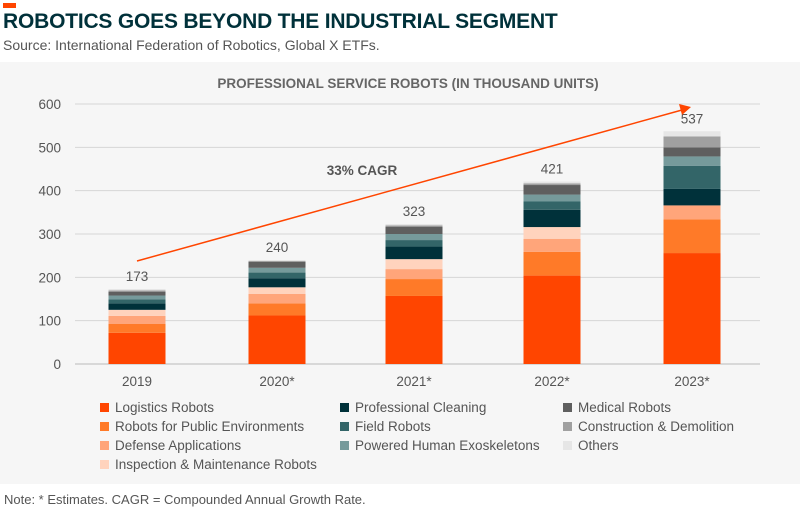  I want to click on legend-item: Logistics Robots, so click(220, 407).